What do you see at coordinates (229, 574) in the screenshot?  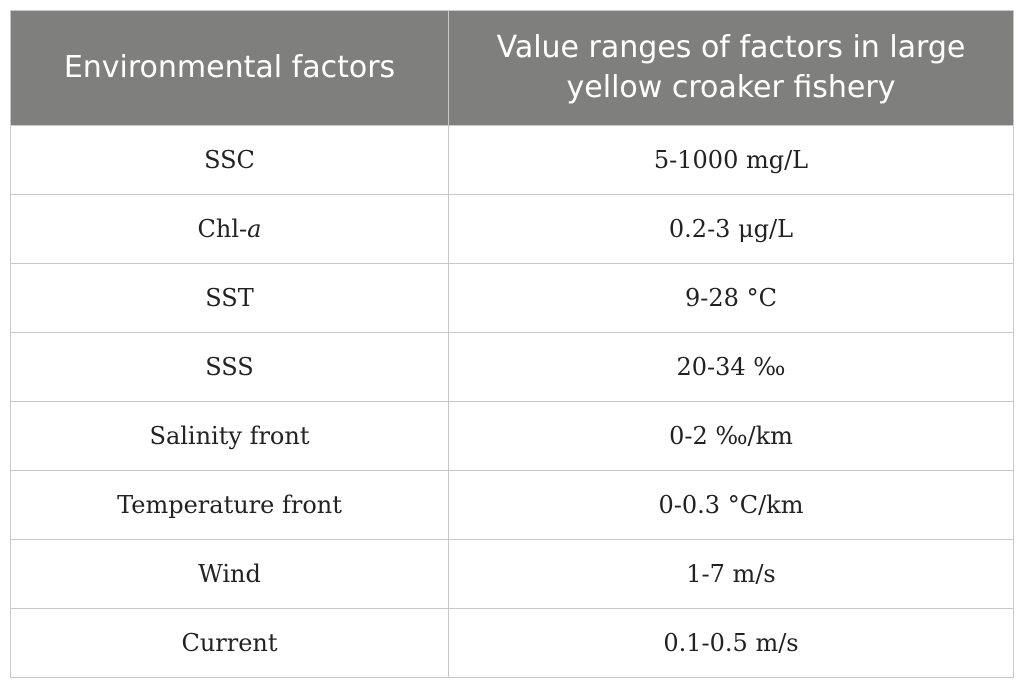 I see `factor-cell: Wind` at bounding box center [229, 574].